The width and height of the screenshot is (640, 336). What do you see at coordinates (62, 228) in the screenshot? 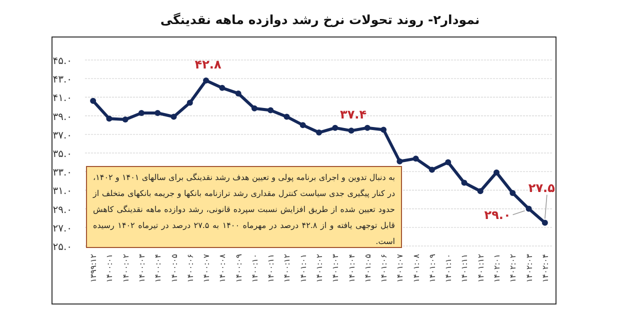
I see `y-tick-label: ۲۷.۰` at bounding box center [62, 228].